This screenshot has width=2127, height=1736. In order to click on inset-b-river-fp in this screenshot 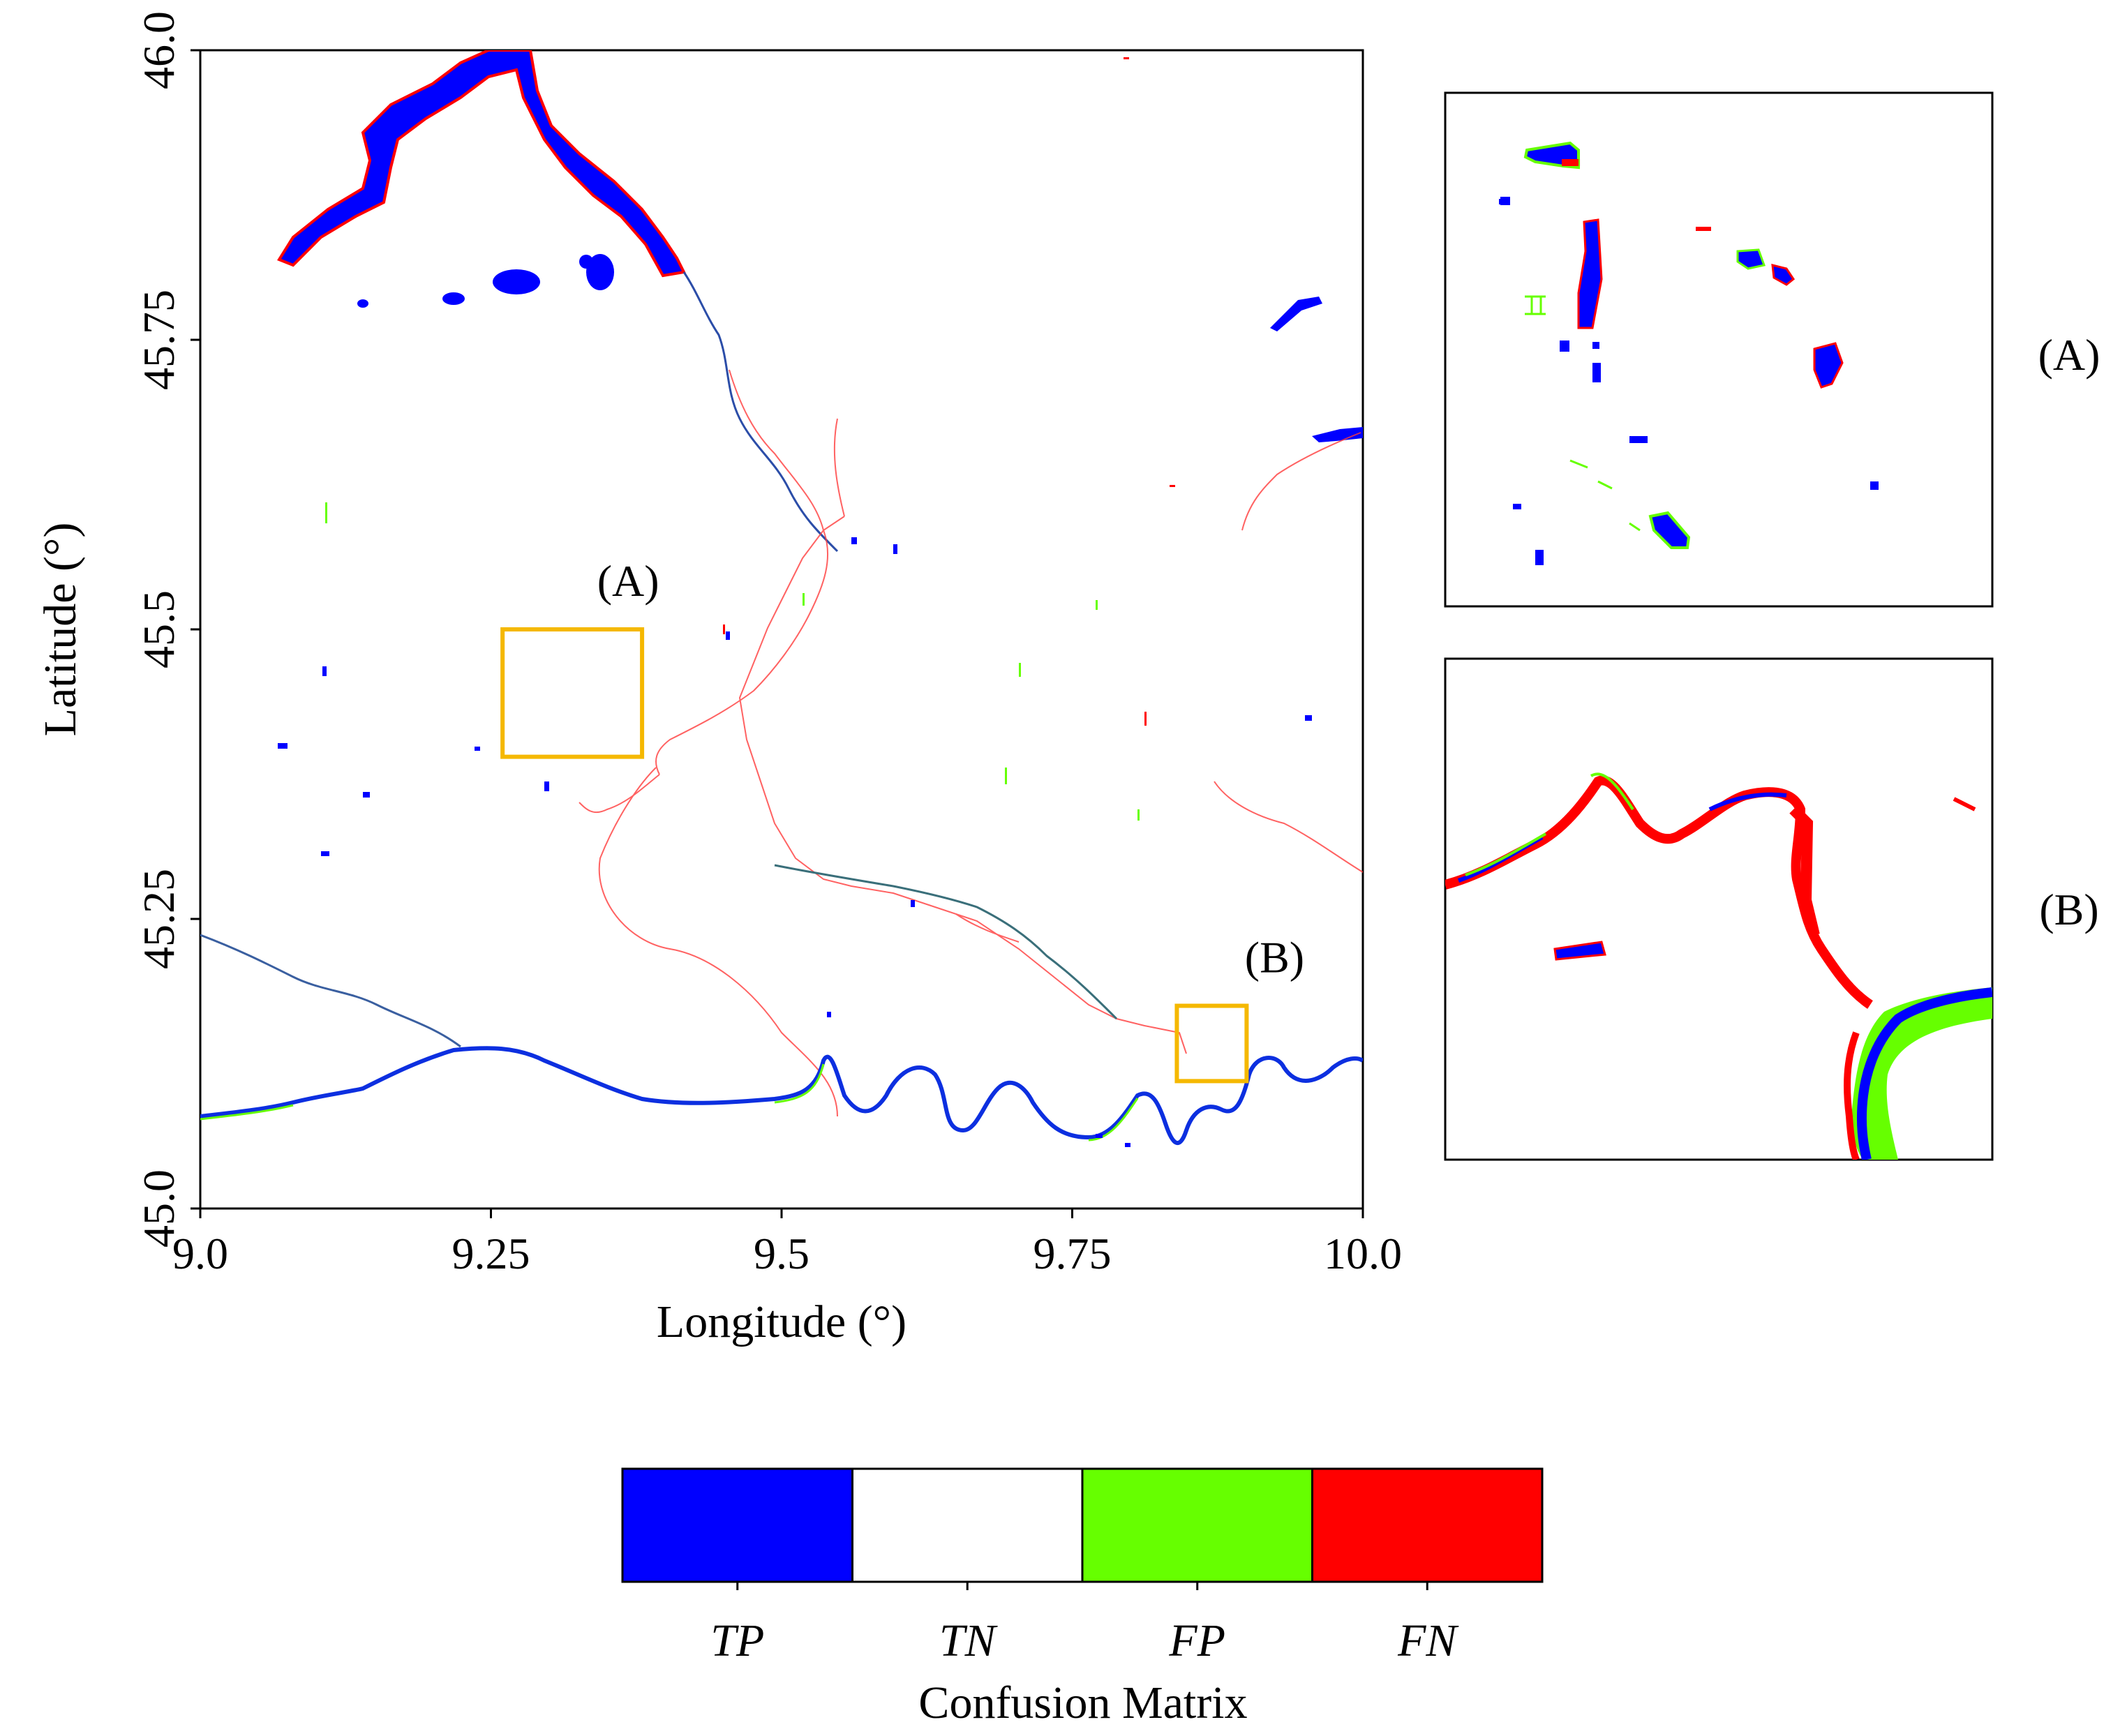, I will do `click(1549, 824)`.